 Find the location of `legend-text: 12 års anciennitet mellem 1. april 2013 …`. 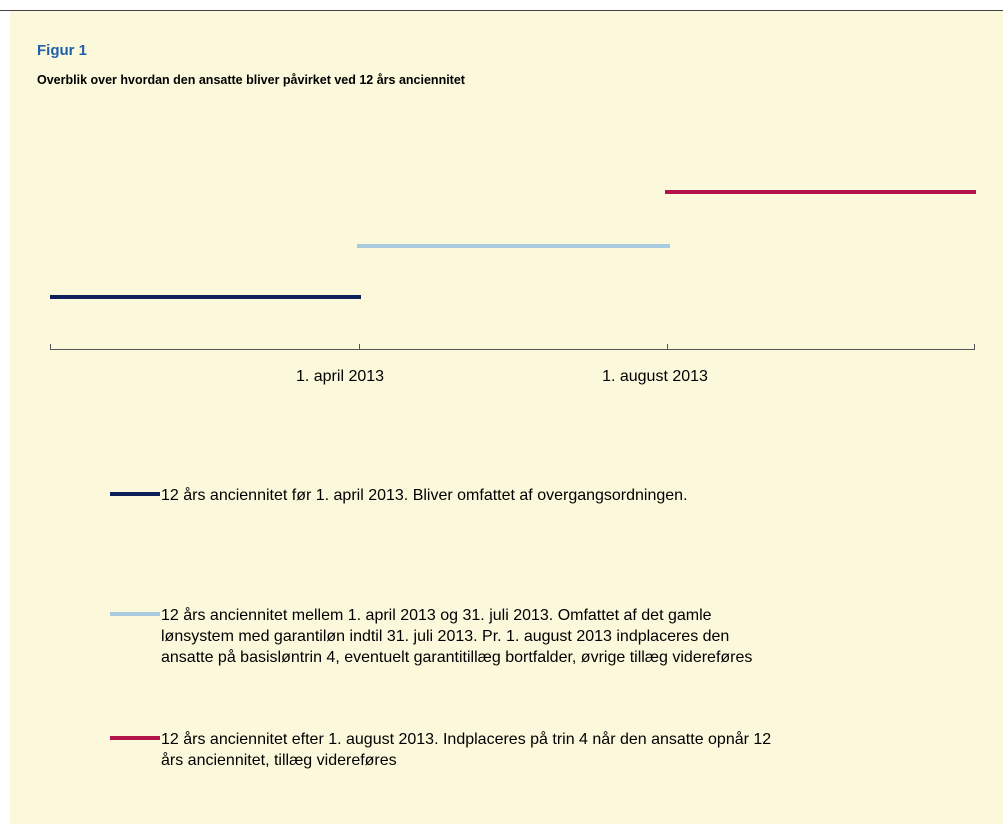

legend-text: 12 års anciennitet mellem 1. april 2013 … is located at coordinates (436, 615).